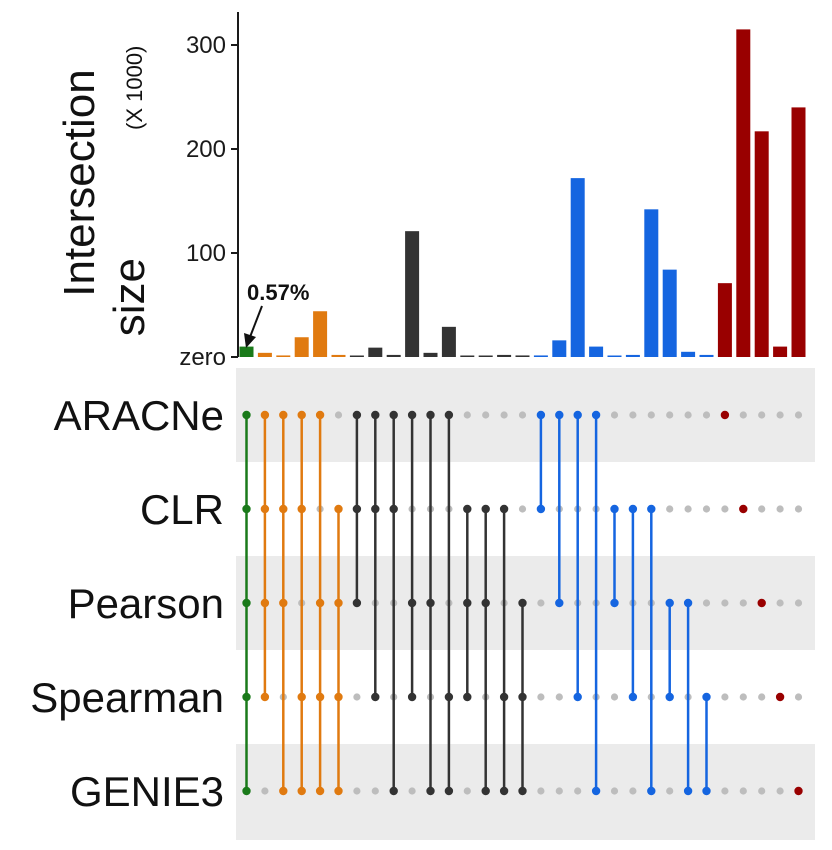 This screenshot has height=850, width=832. What do you see at coordinates (182, 509) in the screenshot?
I see `set-label-clr: CLR` at bounding box center [182, 509].